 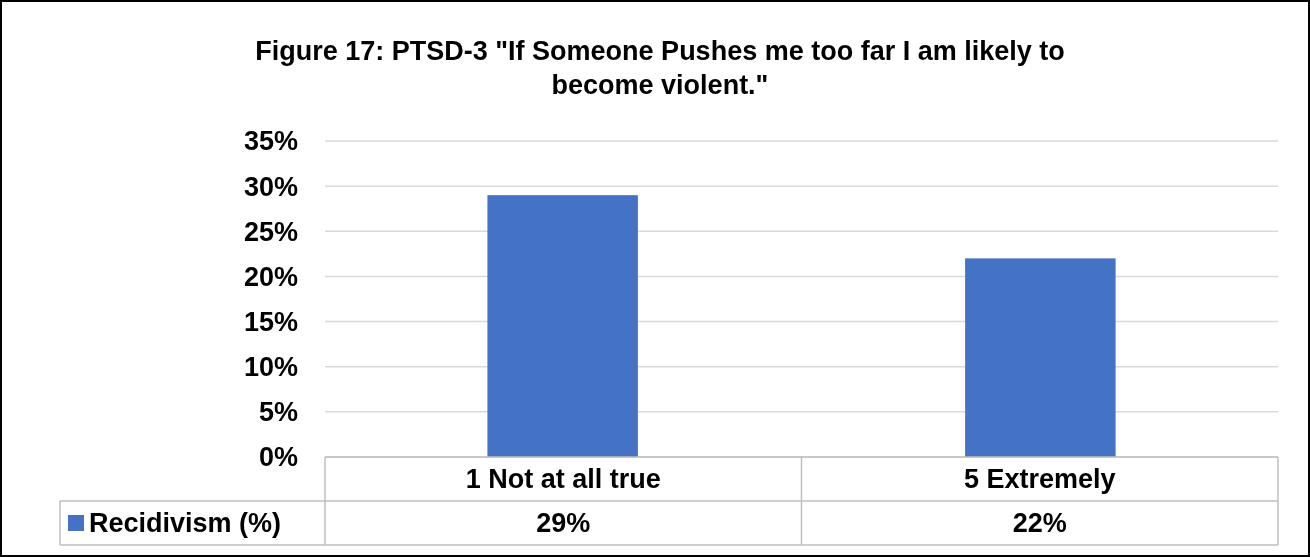 I want to click on y-tick-label: 15%, so click(x=270, y=322).